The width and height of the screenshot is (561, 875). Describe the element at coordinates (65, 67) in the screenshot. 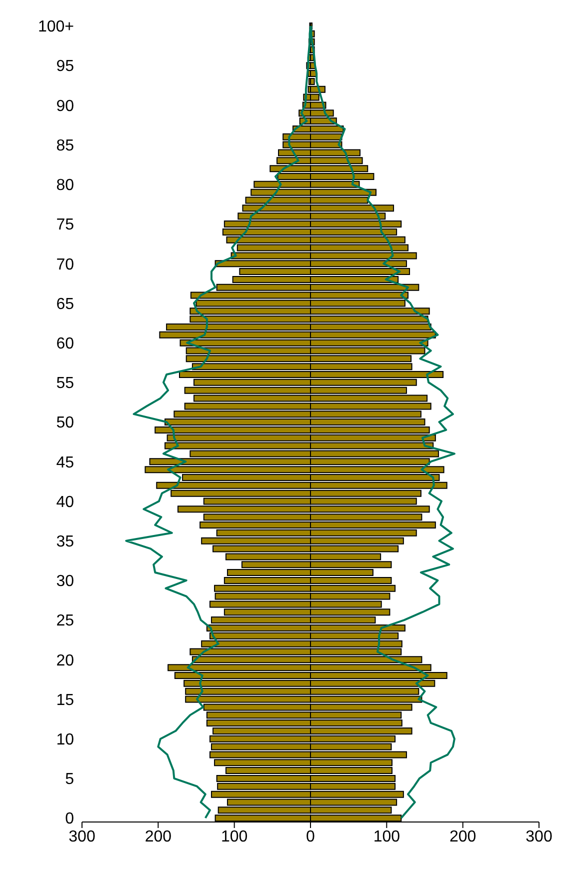

I see `y-tick-label: 95` at that location.